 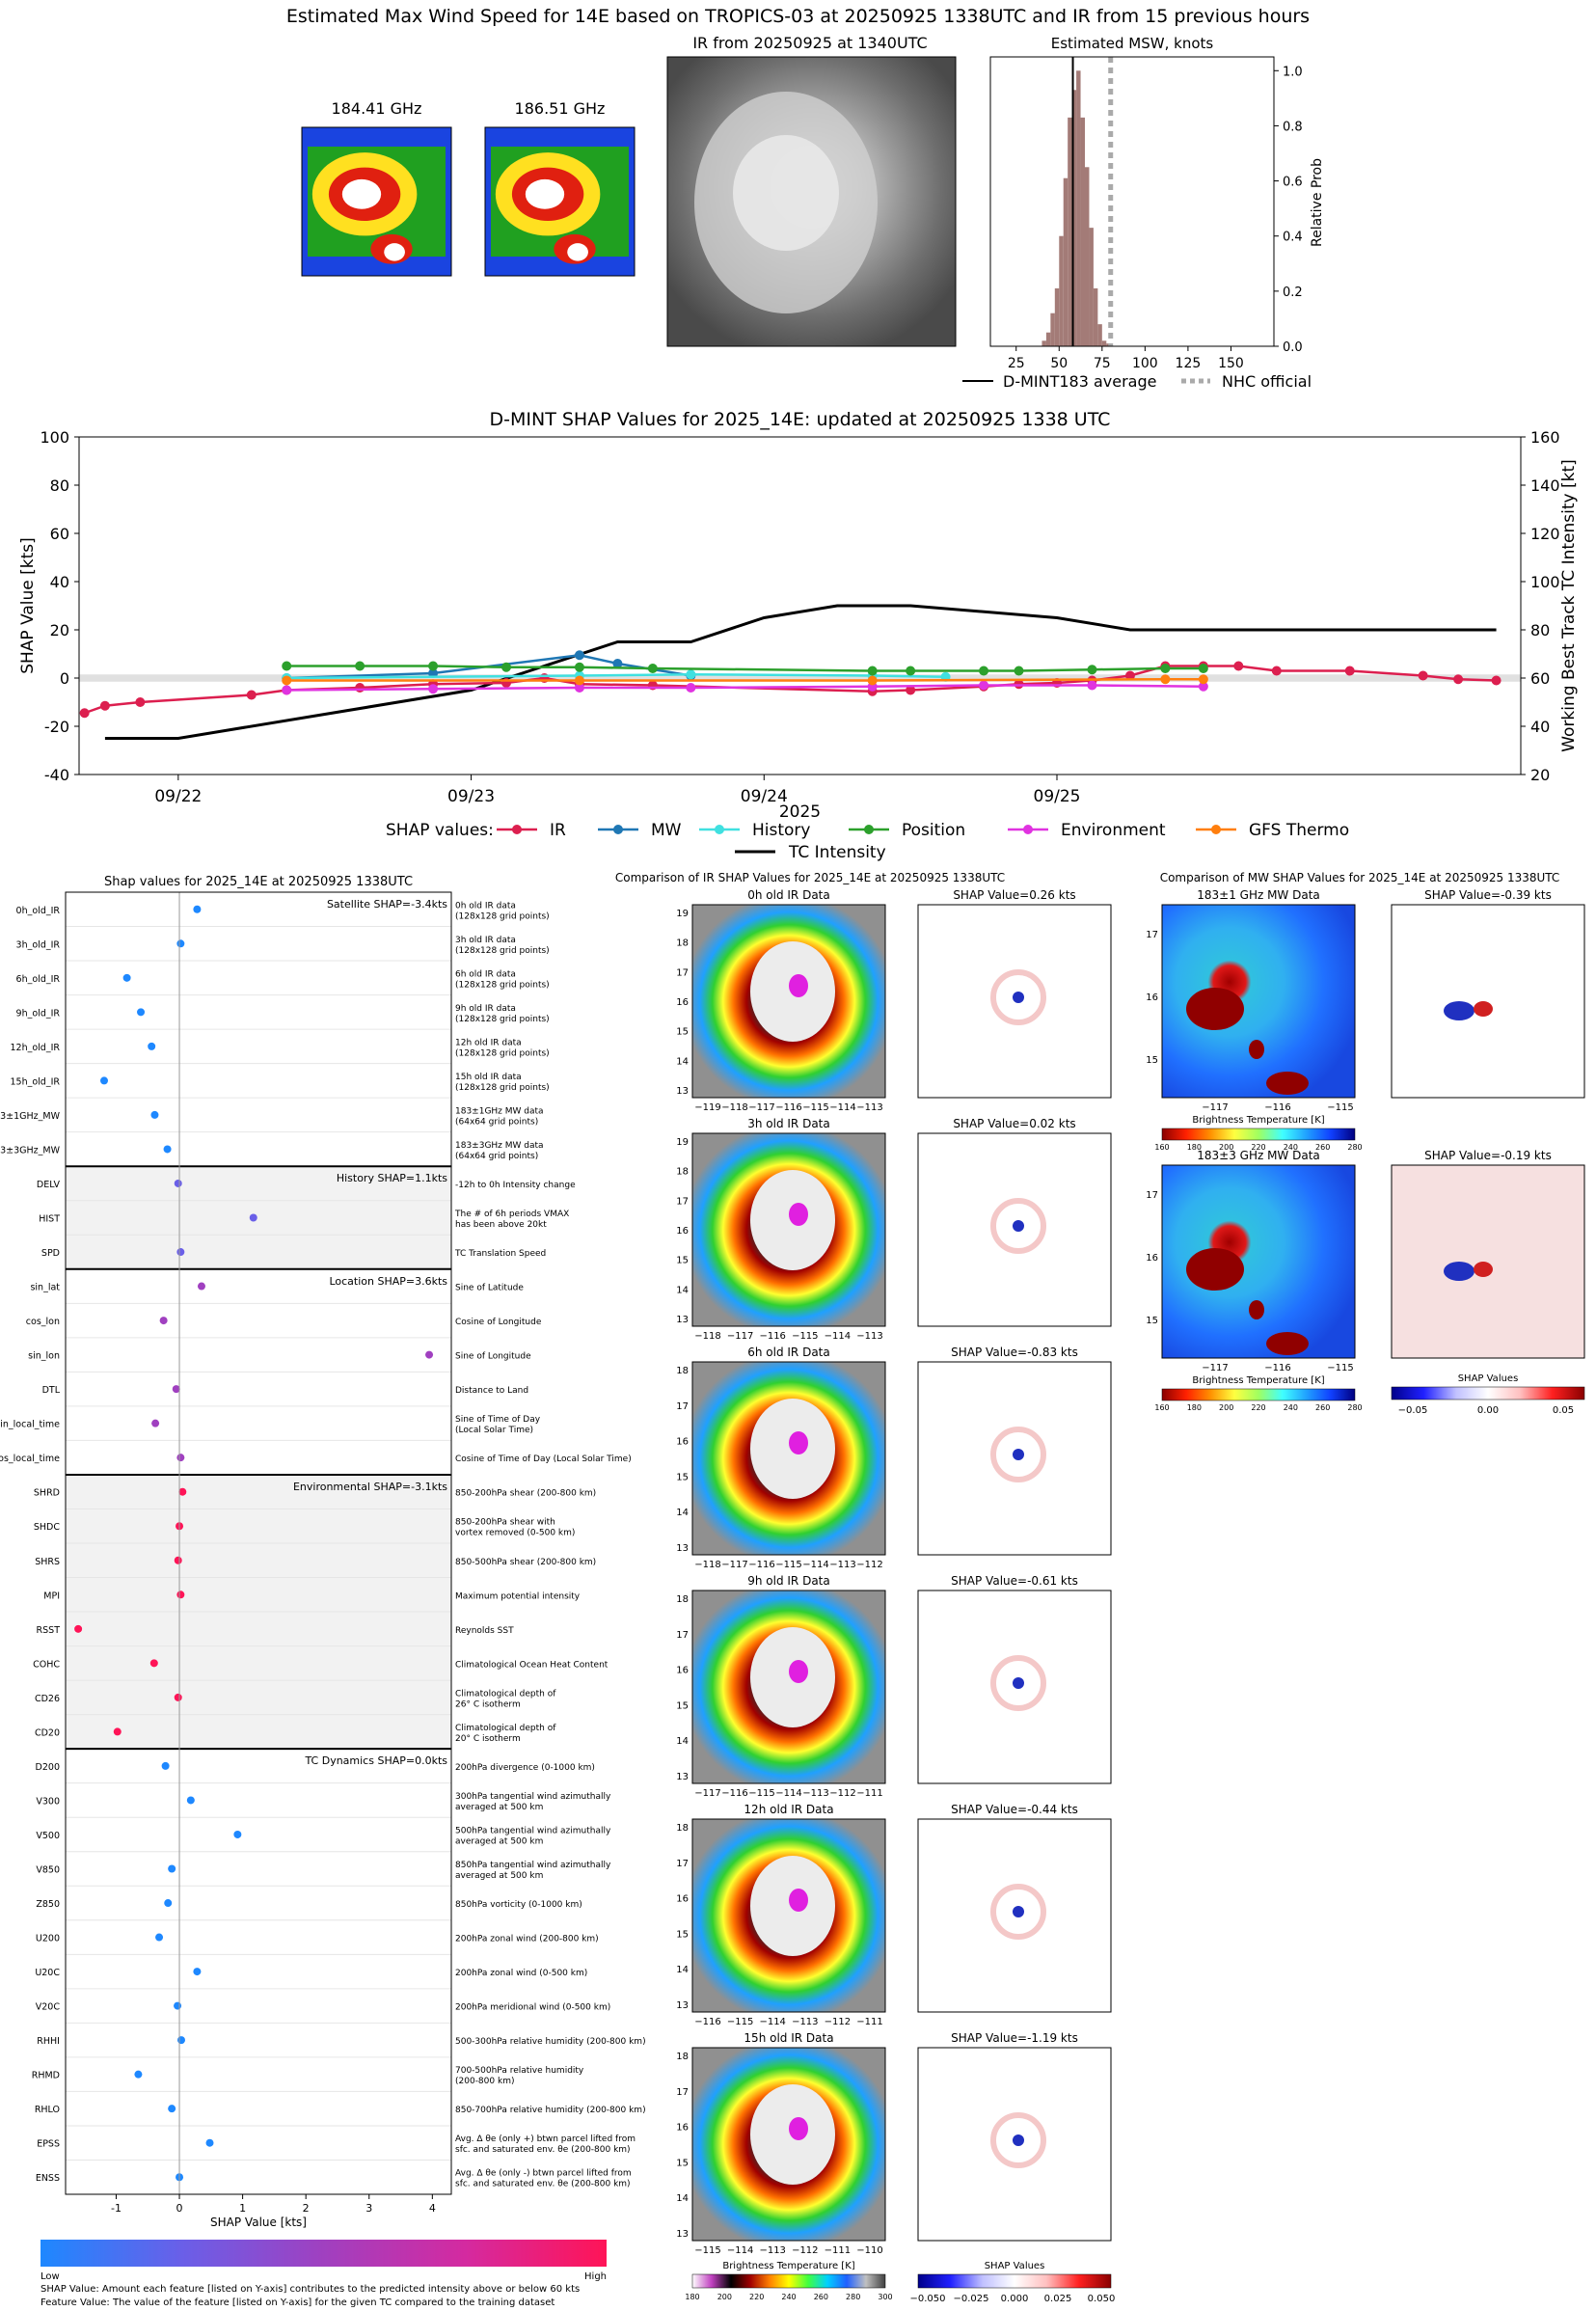 I want to click on hist-ytick-label: 0.0, so click(x=1293, y=348).